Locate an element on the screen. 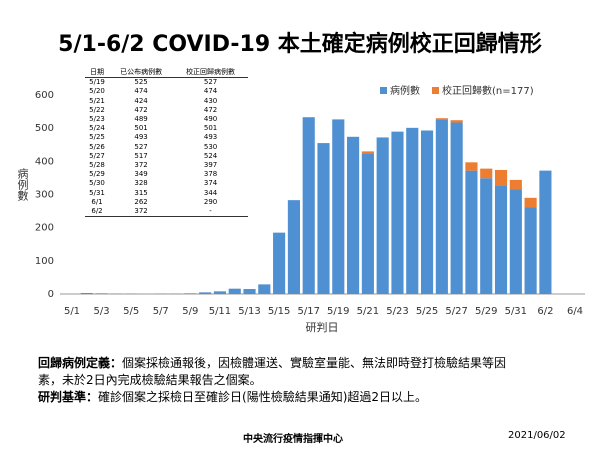 The width and height of the screenshot is (600, 450). table-header-cell: 已公布病例數 is located at coordinates (141, 73).